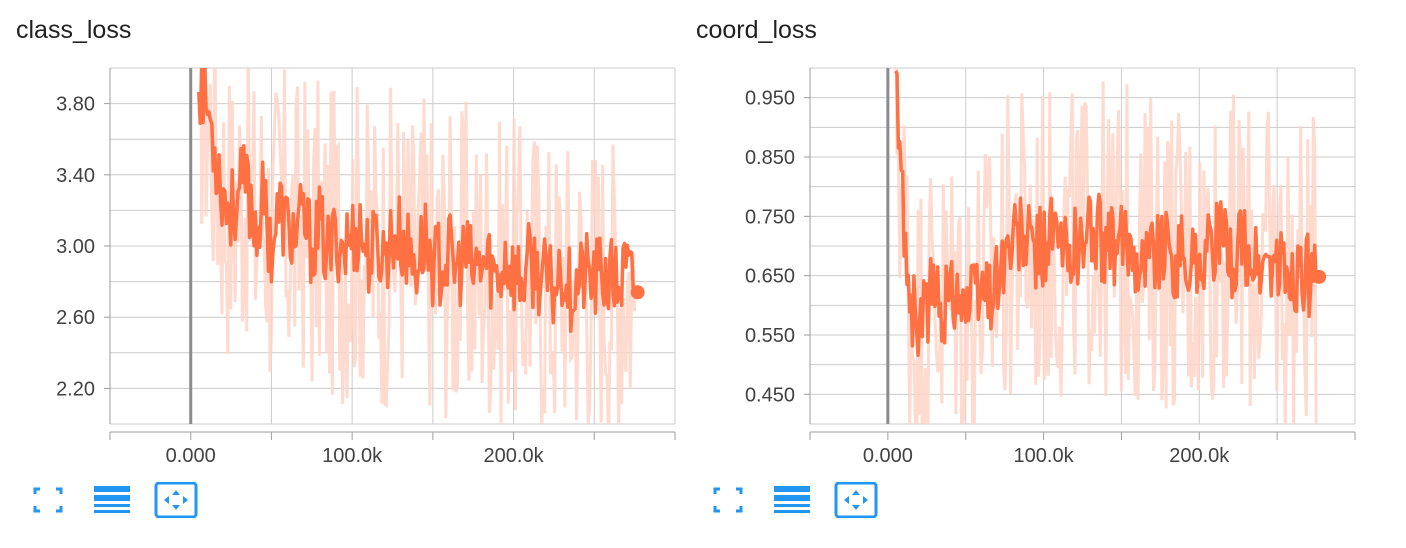 Image resolution: width=1406 pixels, height=548 pixels. I want to click on y-tick-label: 2.20, so click(75, 389).